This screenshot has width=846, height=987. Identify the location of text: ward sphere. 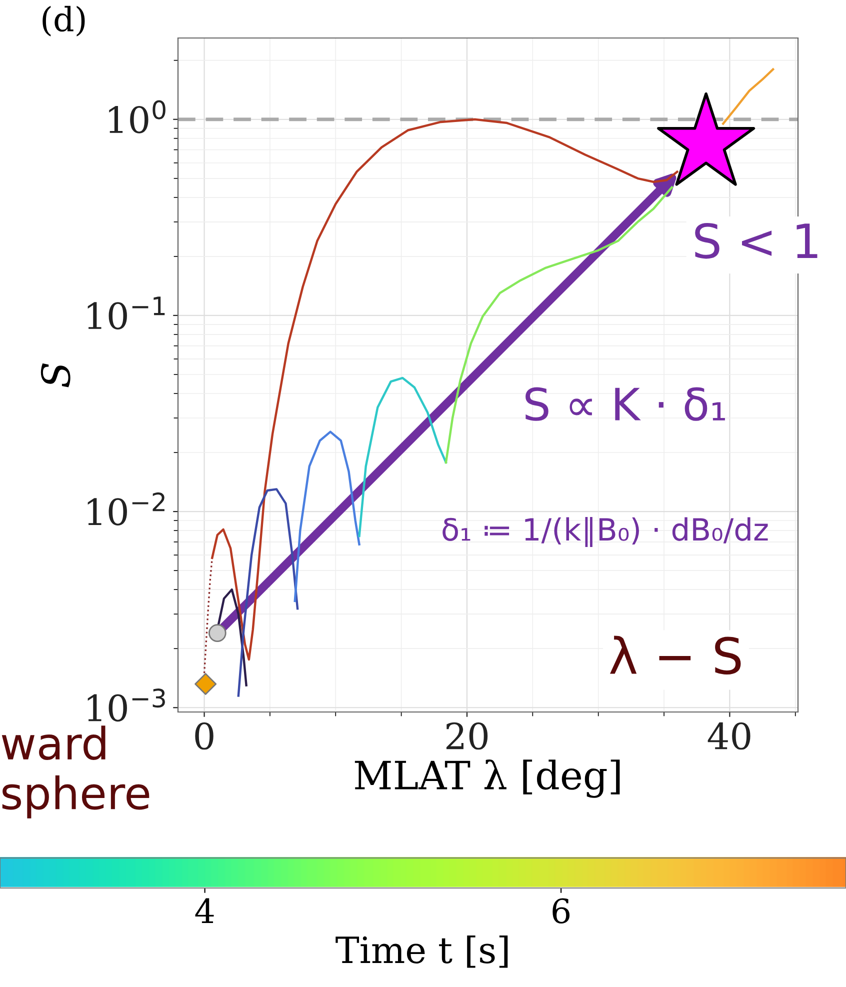
(76, 772).